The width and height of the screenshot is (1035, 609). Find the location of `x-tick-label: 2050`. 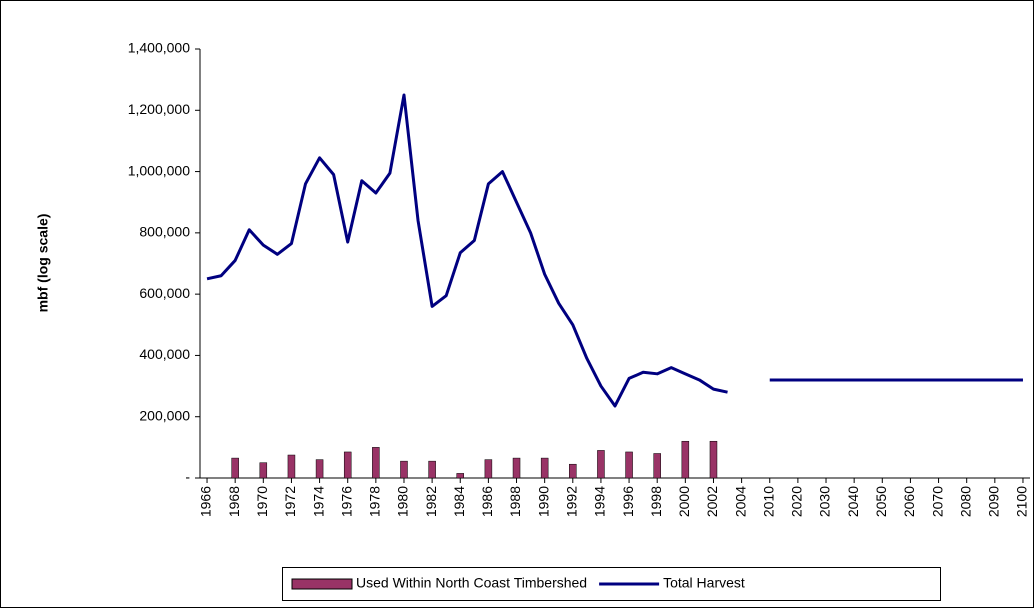

x-tick-label: 2050 is located at coordinates (881, 501).